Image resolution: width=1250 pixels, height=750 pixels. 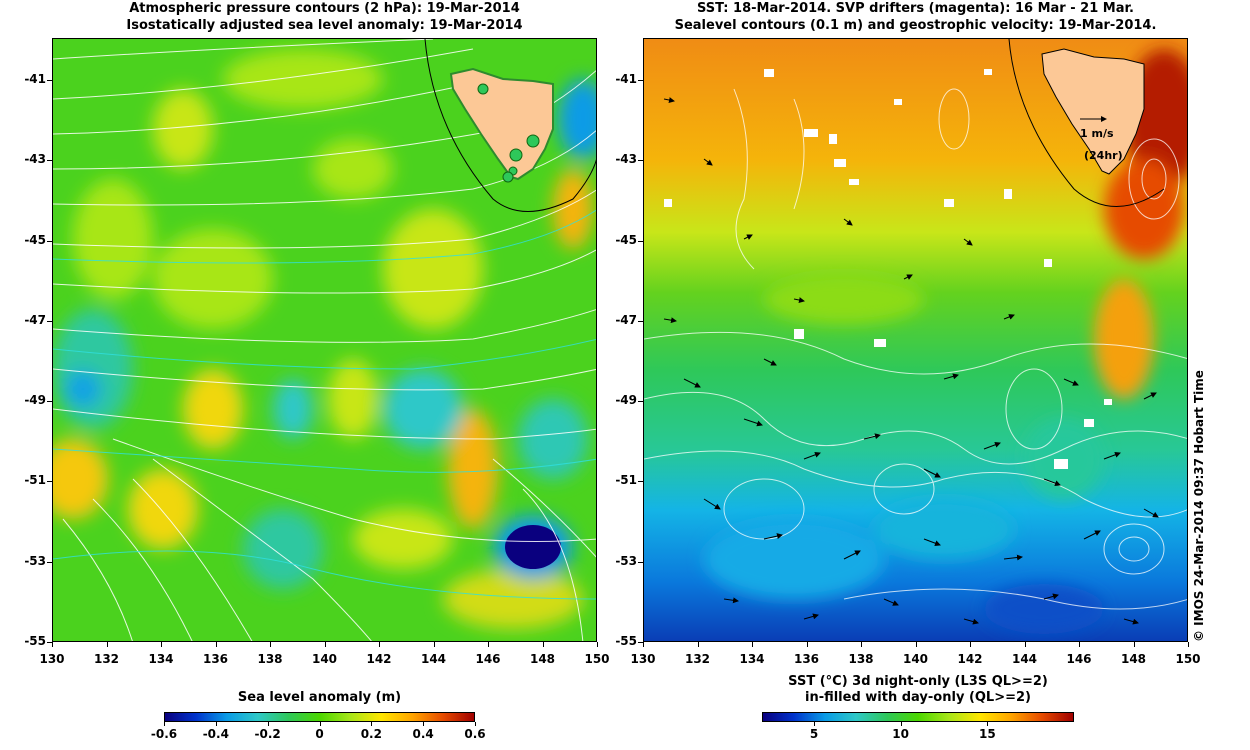 What do you see at coordinates (861, 659) in the screenshot?
I see `right-lon-tick-label: 138` at bounding box center [861, 659].